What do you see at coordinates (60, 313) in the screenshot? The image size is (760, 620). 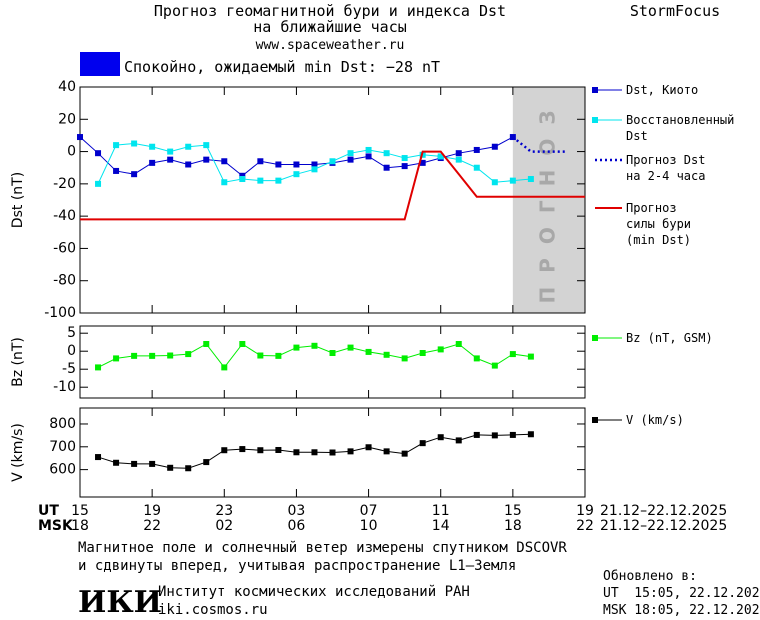 I see `y-tick-label: -100` at bounding box center [60, 313].